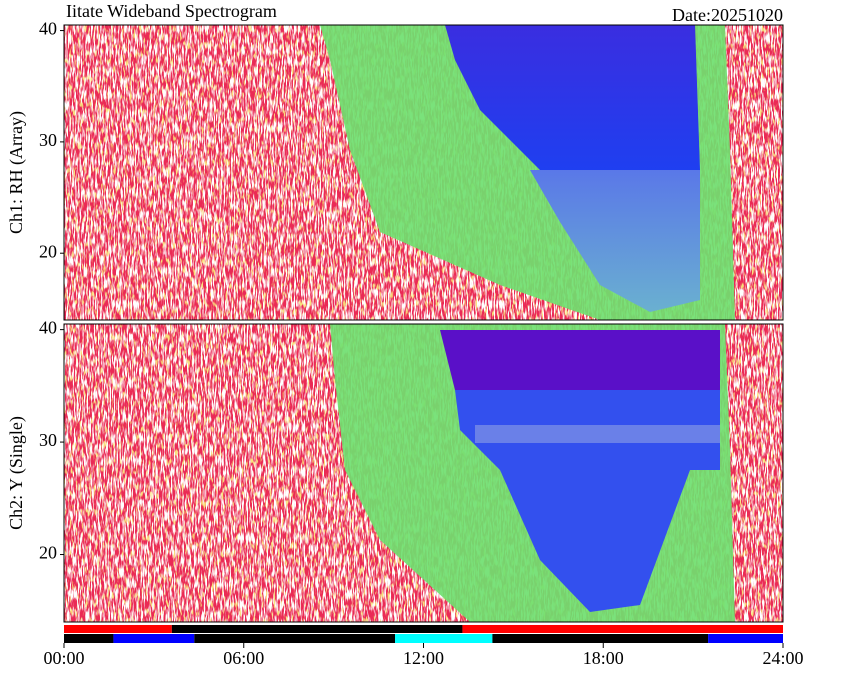  What do you see at coordinates (727, 15) in the screenshot?
I see `date-label: Date:20251020` at bounding box center [727, 15].